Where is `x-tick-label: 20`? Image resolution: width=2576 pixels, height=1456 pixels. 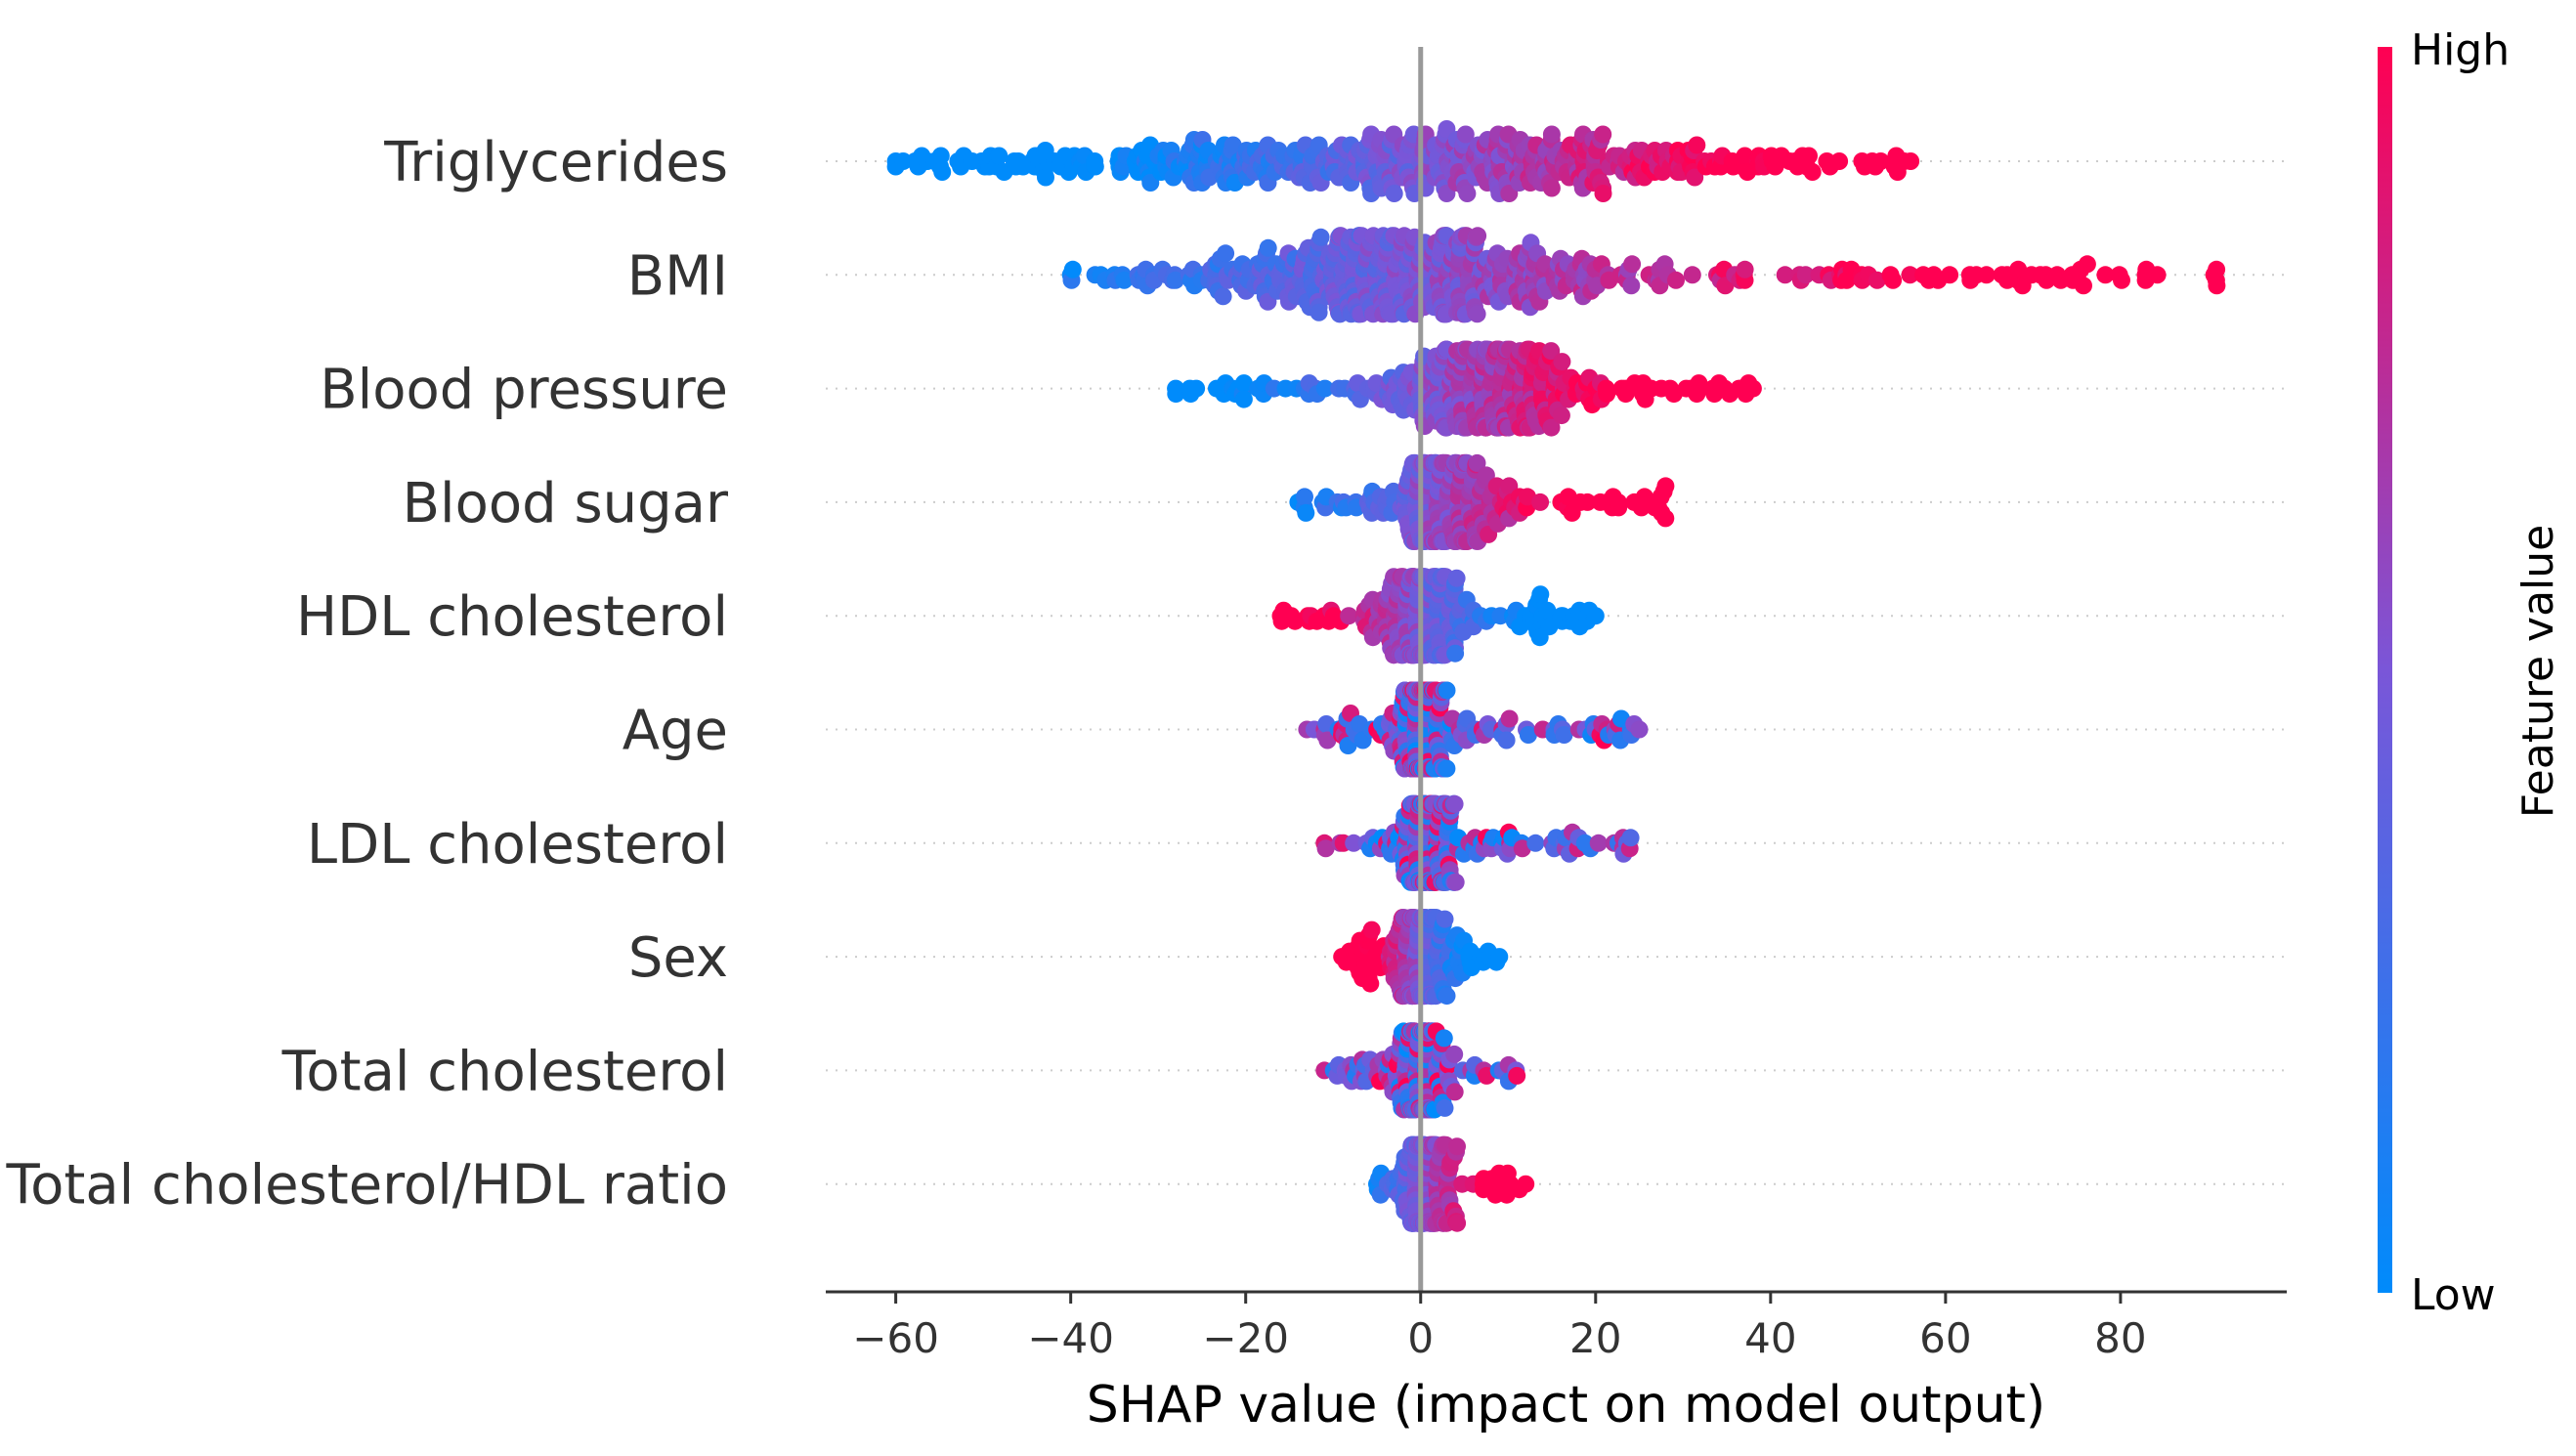
x-tick-label: 20 is located at coordinates (1595, 1338).